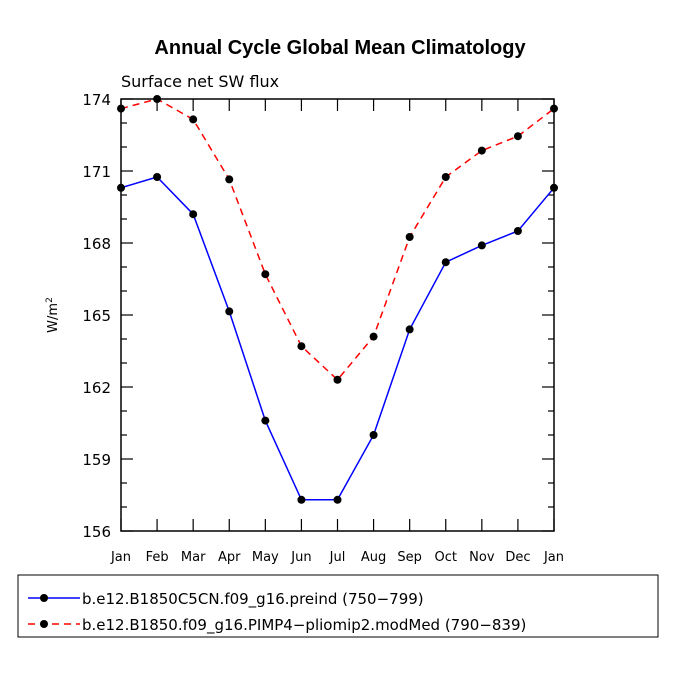  I want to click on x-tick-label: Jul, so click(337, 557).